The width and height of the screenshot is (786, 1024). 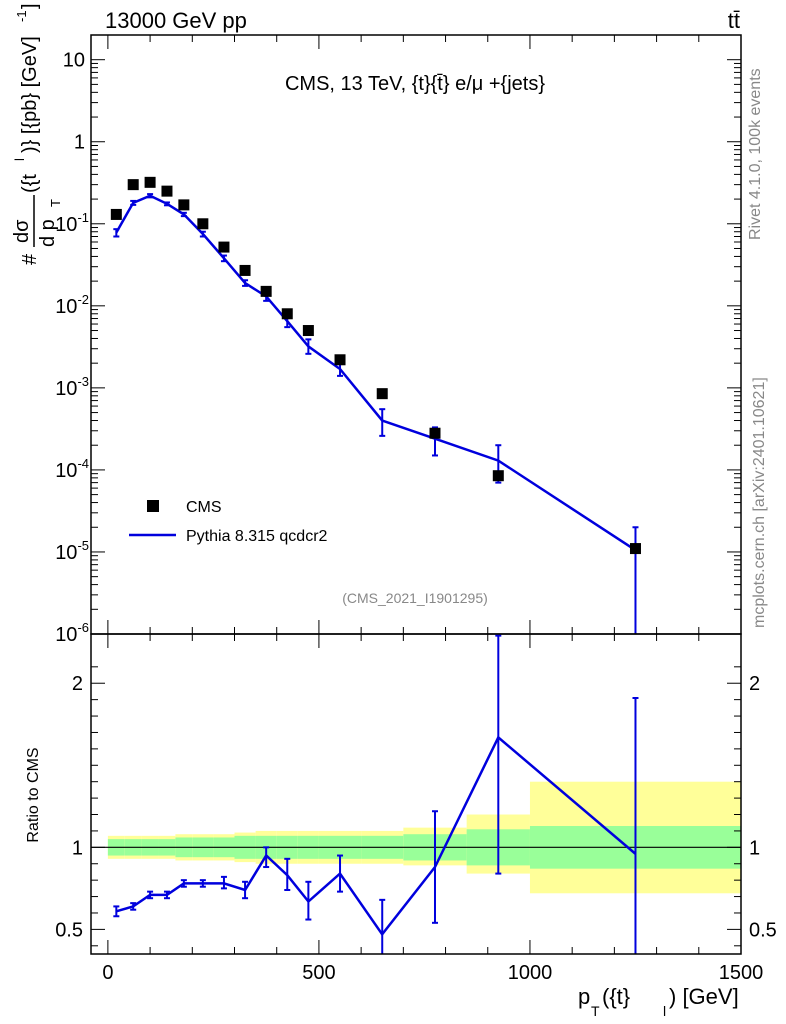 I want to click on xlabel-p: p, so click(x=584, y=996).